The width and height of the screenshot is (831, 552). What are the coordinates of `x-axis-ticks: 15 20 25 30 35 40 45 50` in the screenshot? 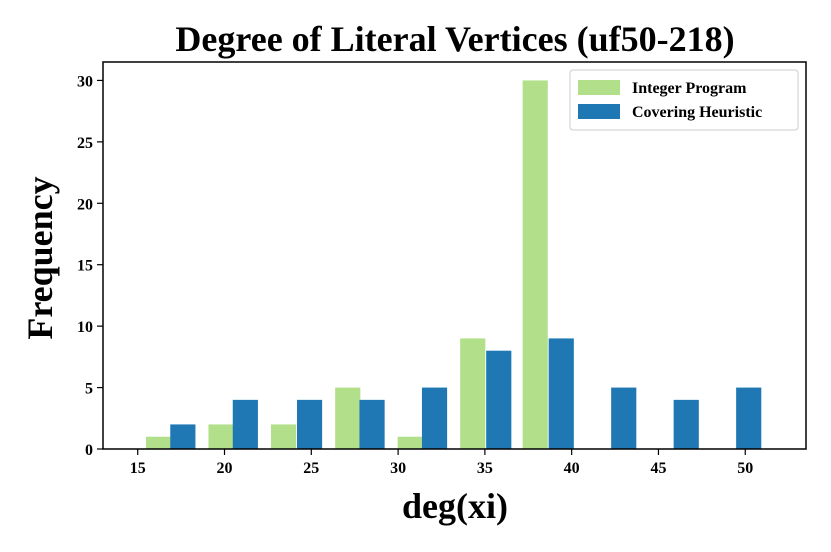 It's located at (441, 463).